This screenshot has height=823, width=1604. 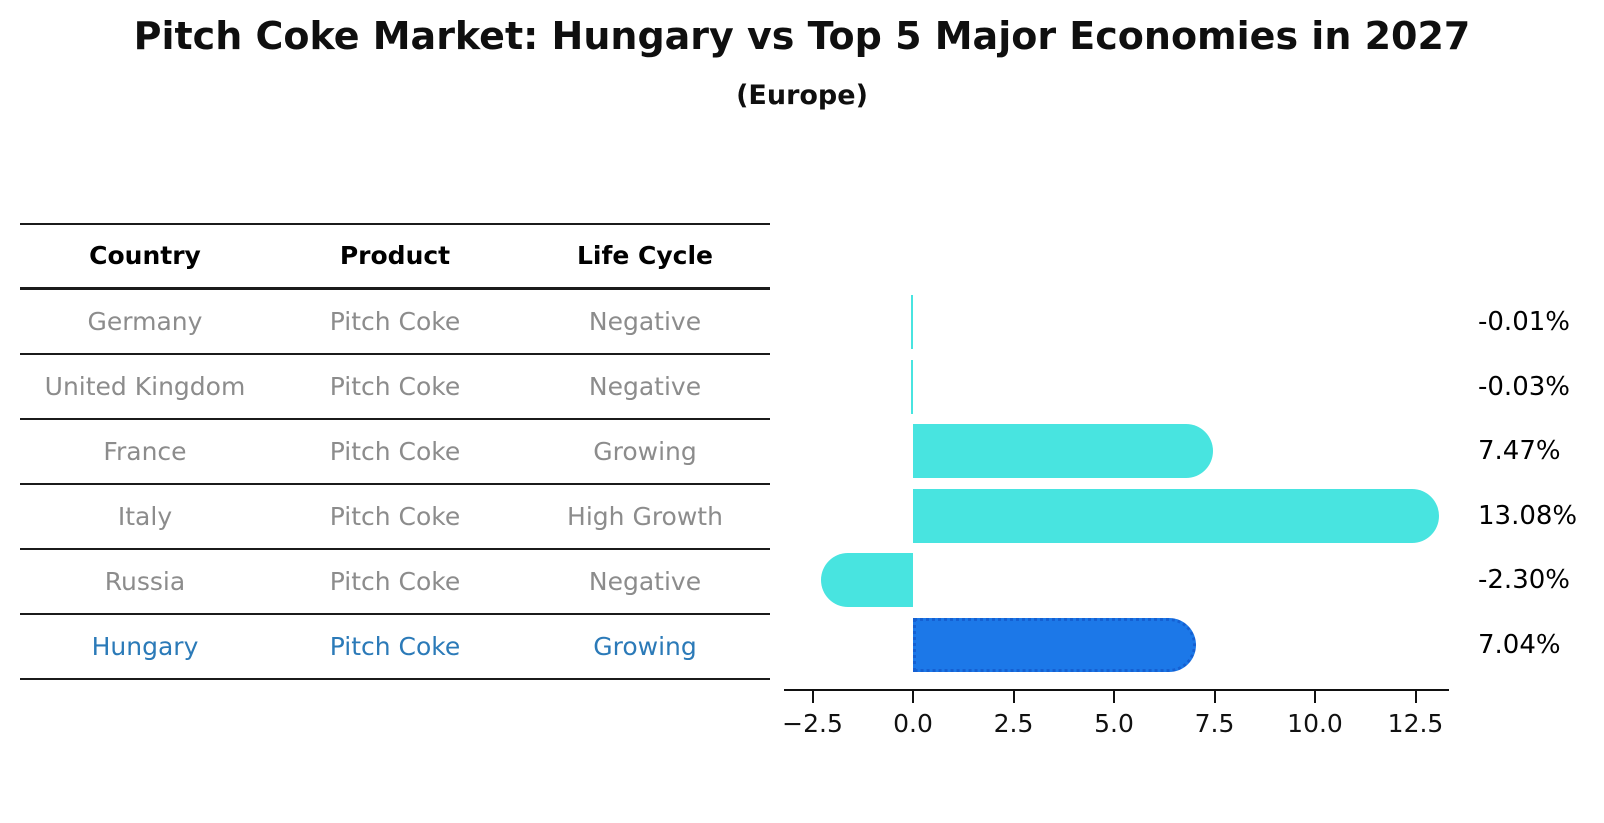 I want to click on table-row-united-kingdom: United Kingdom Pitch Coke Negative, so click(x=395, y=387).